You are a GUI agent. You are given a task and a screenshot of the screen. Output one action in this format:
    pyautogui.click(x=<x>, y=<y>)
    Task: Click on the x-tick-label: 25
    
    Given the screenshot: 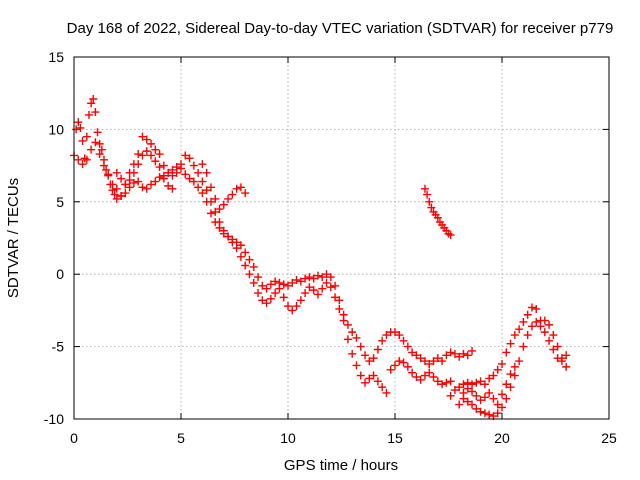 What is the action you would take?
    pyautogui.click(x=609, y=438)
    